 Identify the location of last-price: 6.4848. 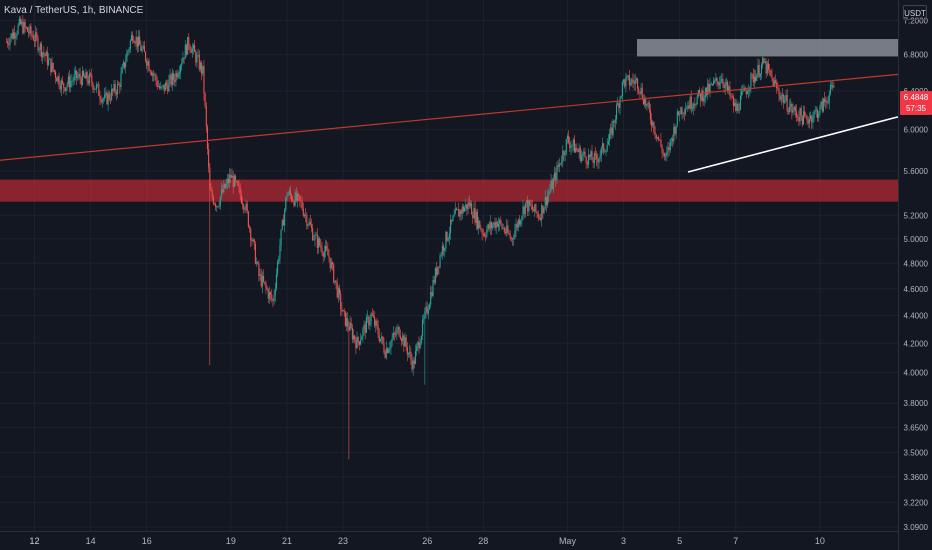
(916, 97).